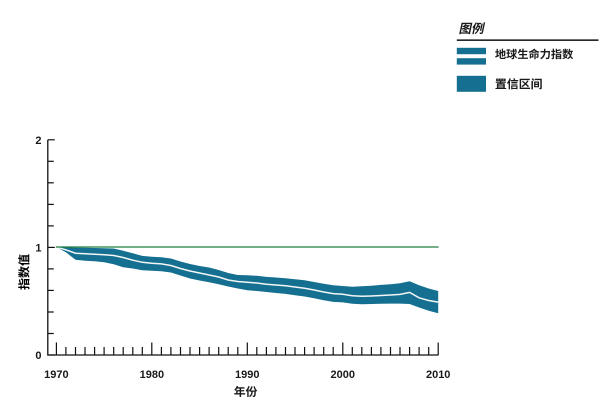 The height and width of the screenshot is (412, 603). Describe the element at coordinates (38, 248) in the screenshot. I see `svg-text: 1` at that location.